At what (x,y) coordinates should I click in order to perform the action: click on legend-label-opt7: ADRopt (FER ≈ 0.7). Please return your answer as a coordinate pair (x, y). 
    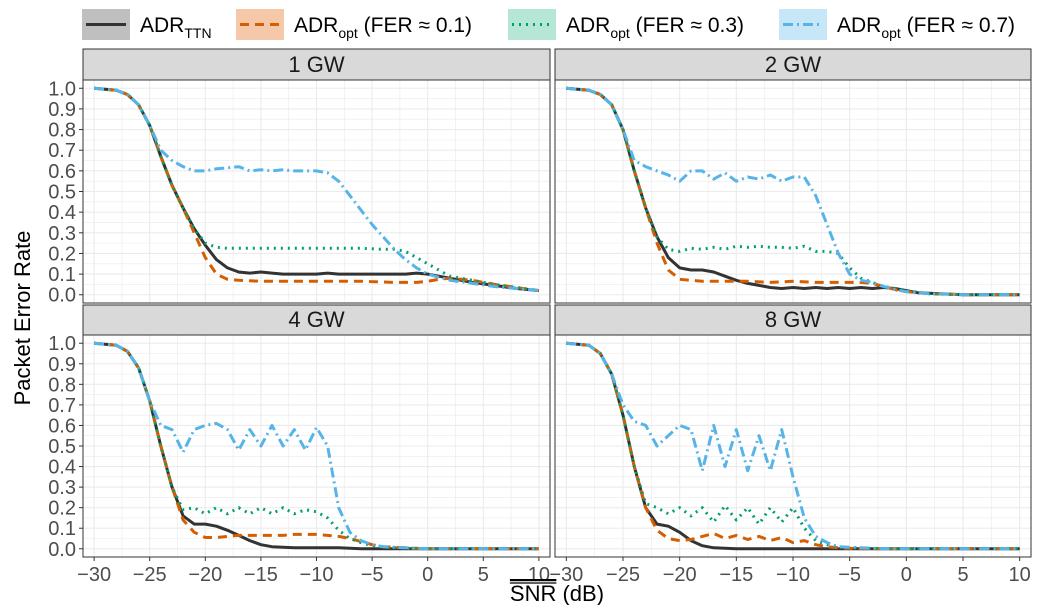
    Looking at the image, I should click on (926, 27).